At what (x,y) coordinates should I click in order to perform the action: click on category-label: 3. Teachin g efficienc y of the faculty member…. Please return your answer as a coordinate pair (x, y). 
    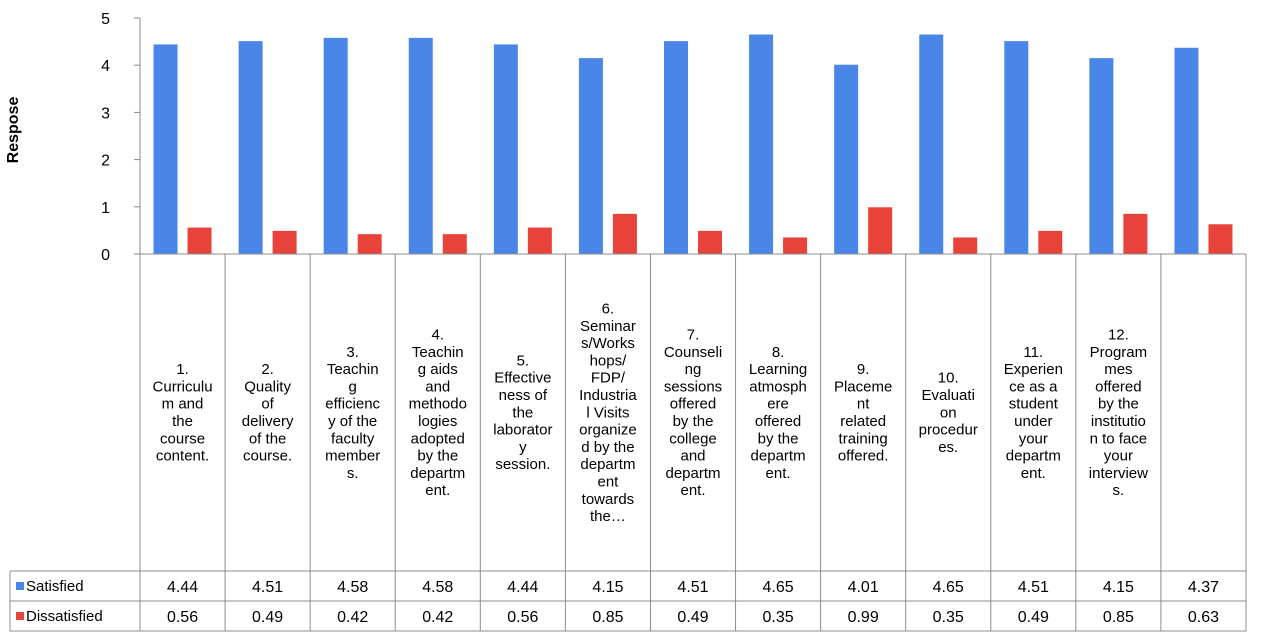
    Looking at the image, I should click on (352, 413).